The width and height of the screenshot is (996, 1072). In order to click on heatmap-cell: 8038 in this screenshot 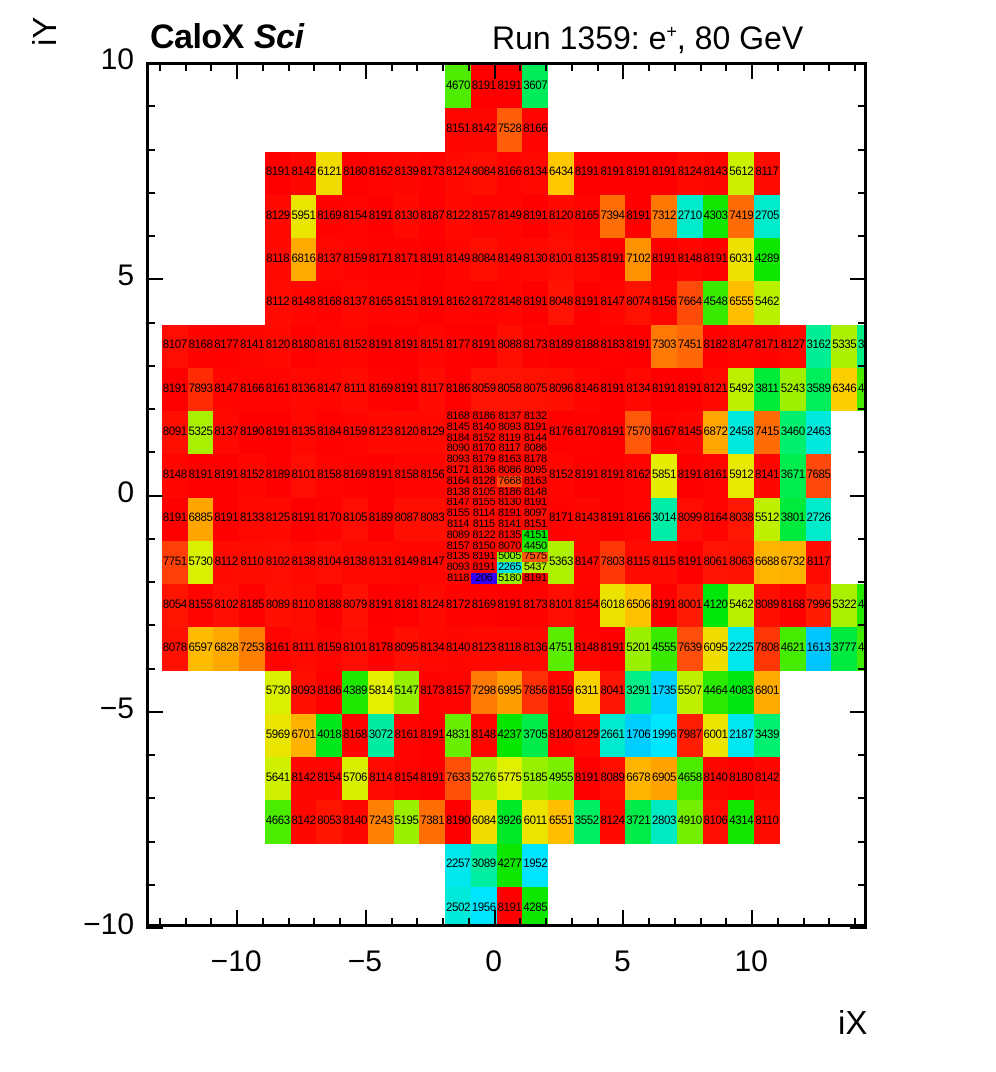, I will do `click(741, 519)`.